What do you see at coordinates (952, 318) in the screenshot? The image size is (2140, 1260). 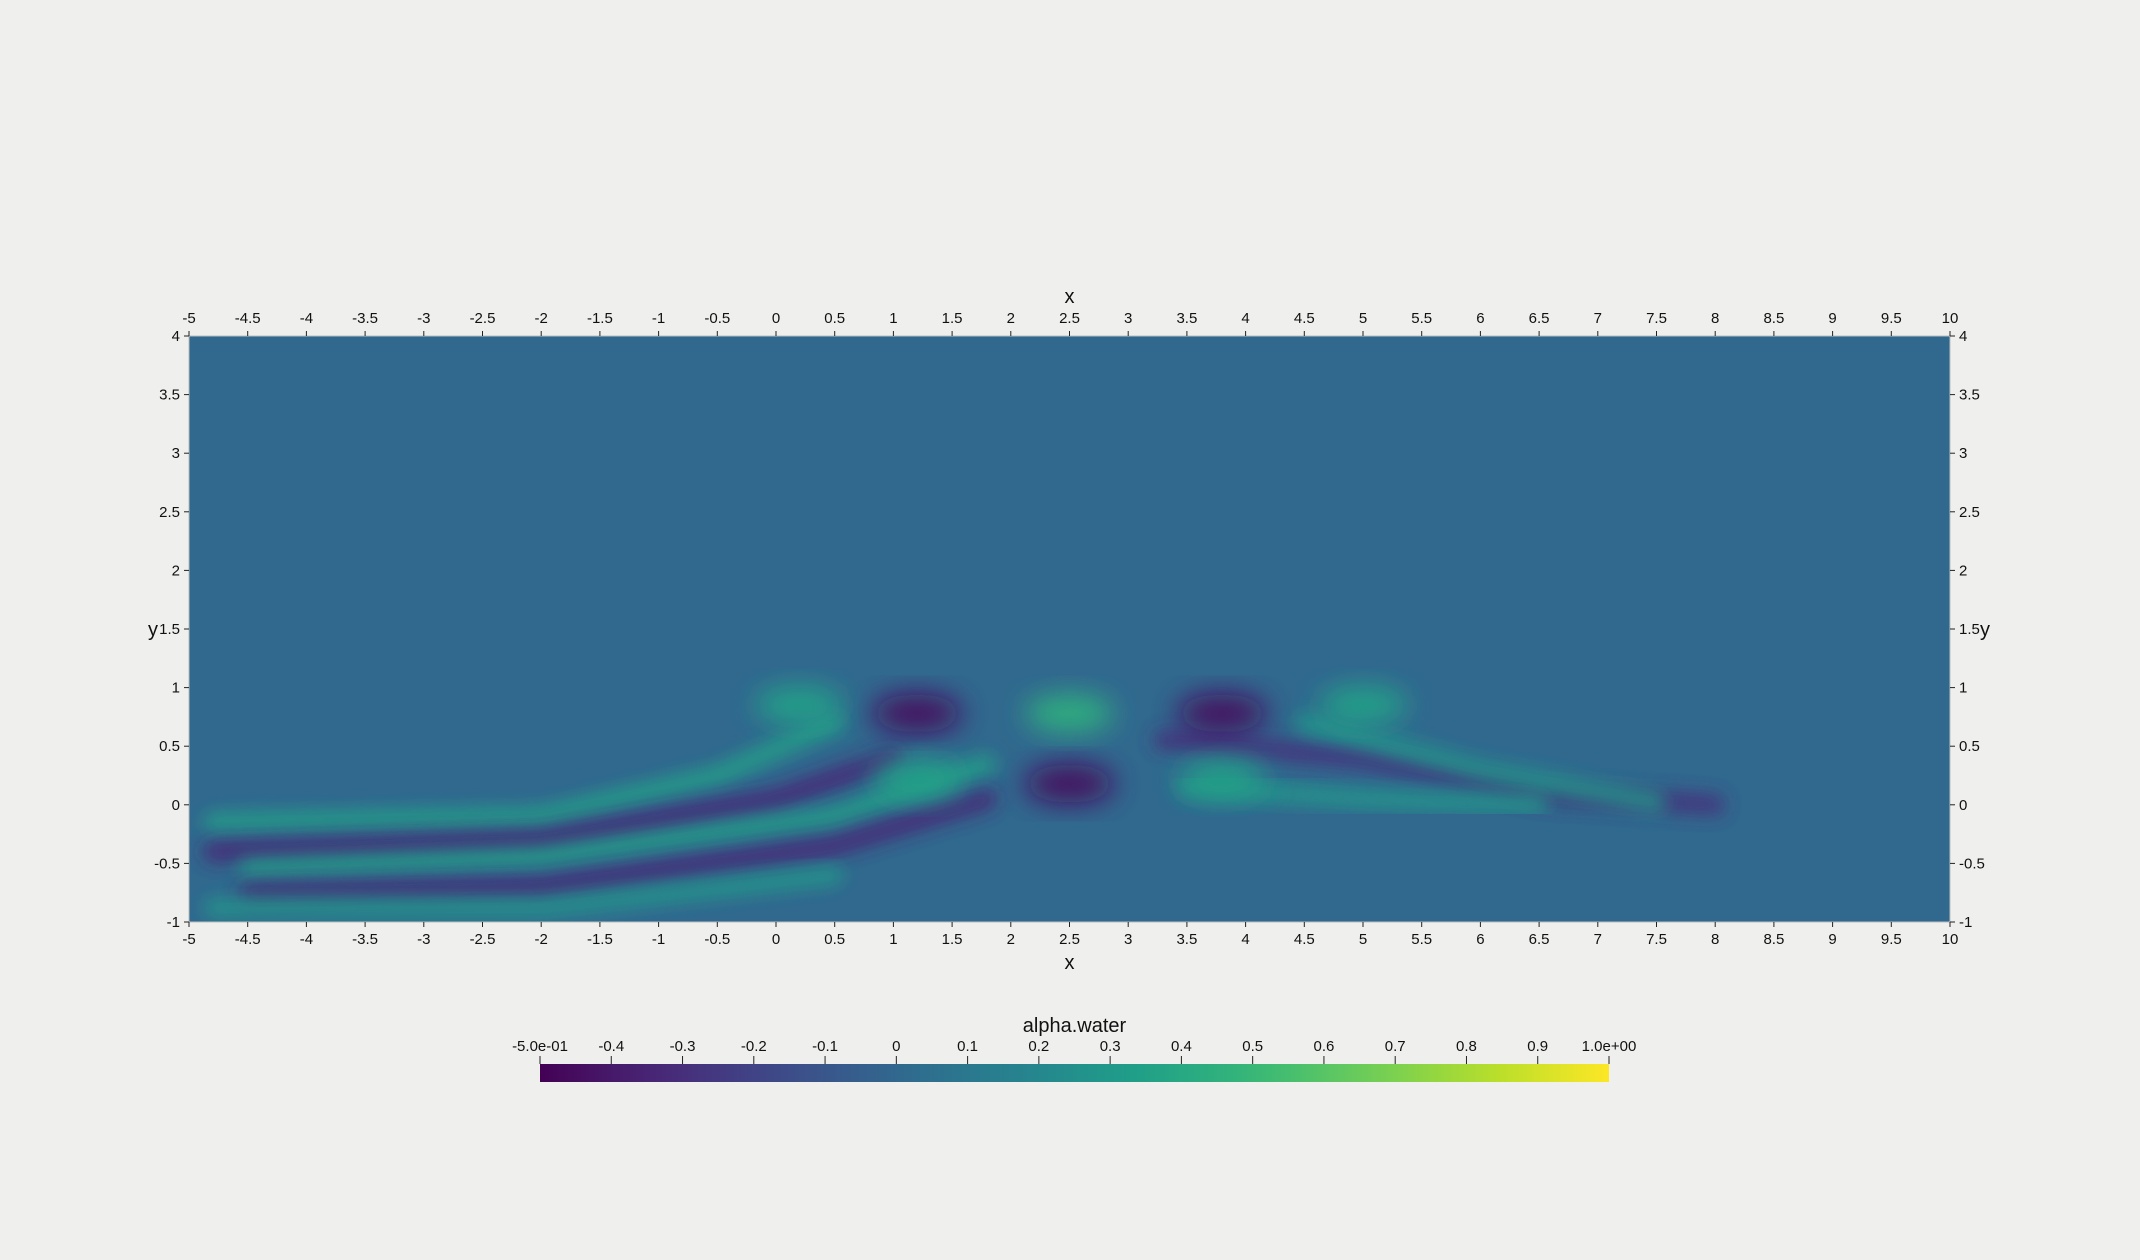 I see `x-tick-label-top: 1.5` at bounding box center [952, 318].